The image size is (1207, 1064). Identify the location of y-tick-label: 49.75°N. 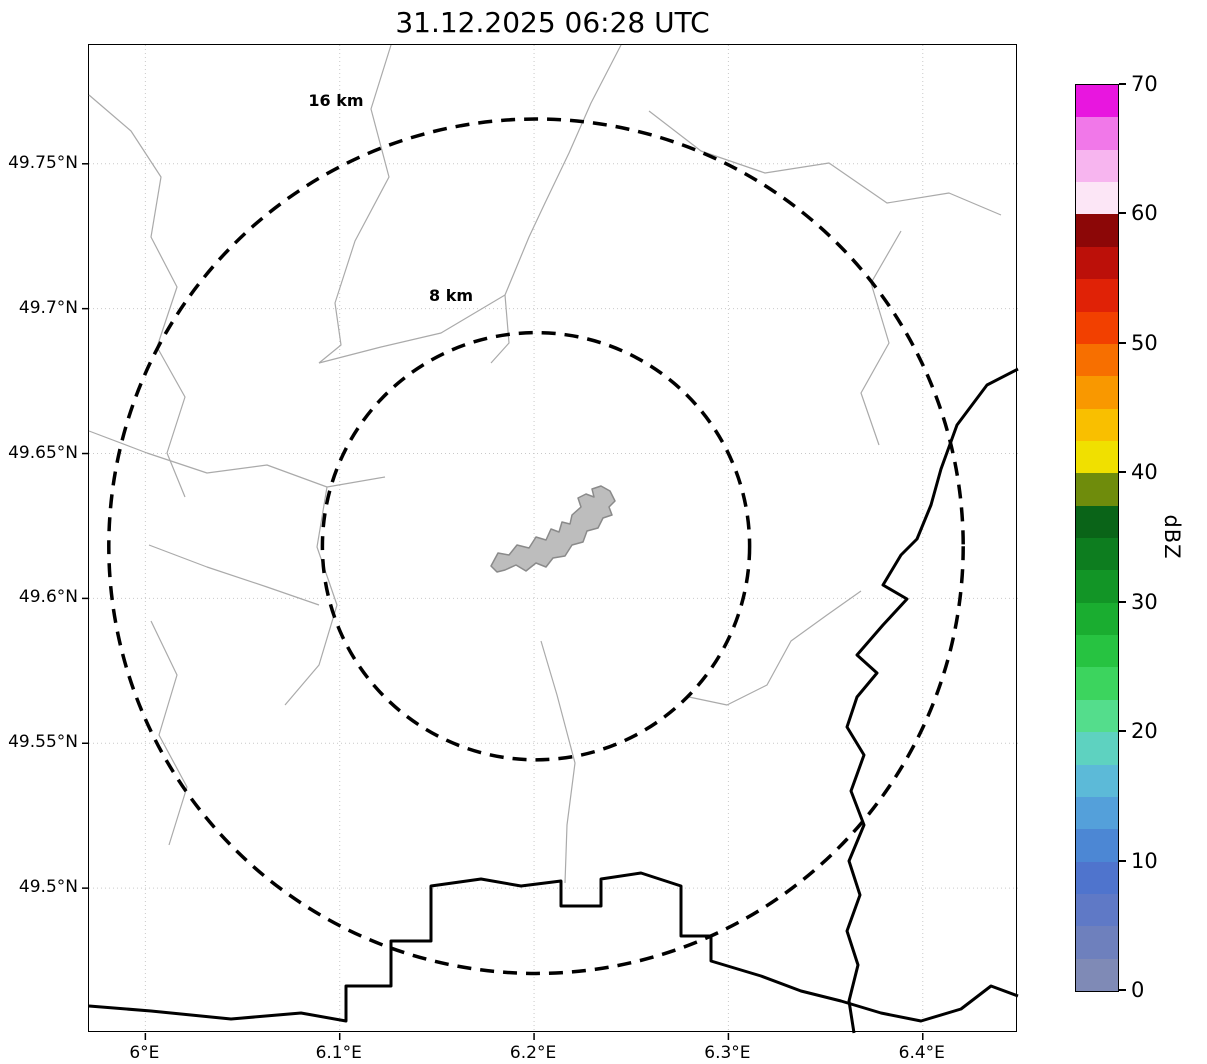
(43, 162).